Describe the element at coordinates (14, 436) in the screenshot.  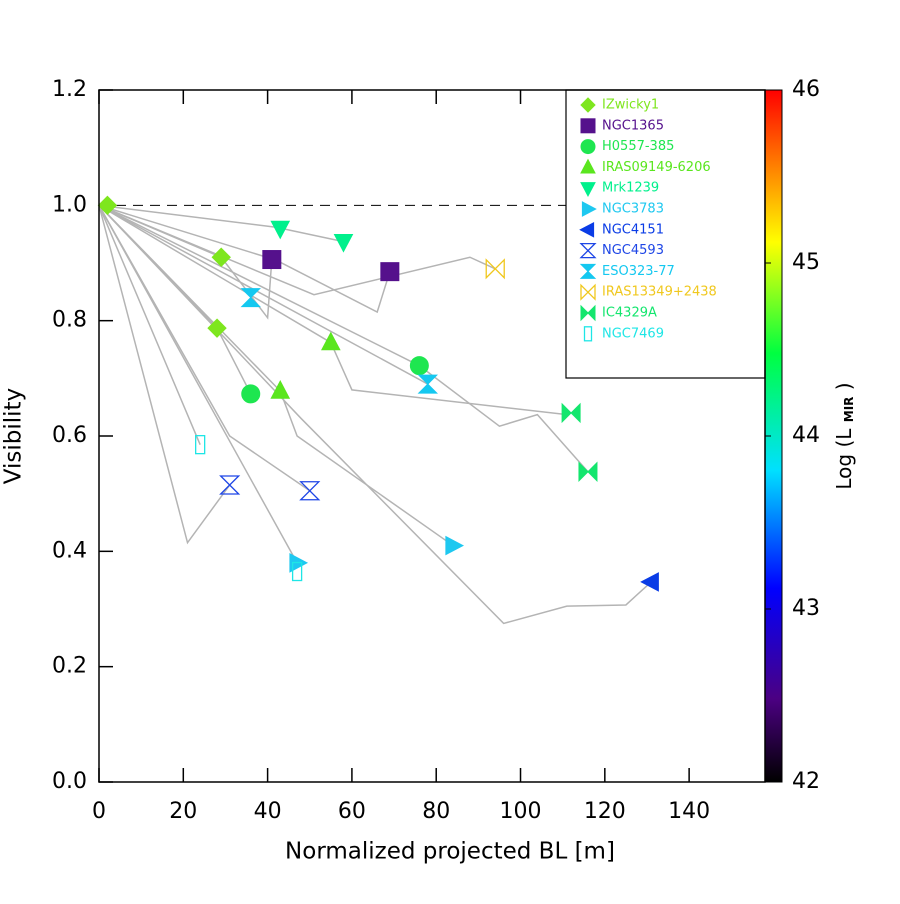
I see `y-axis-label: Visibility` at that location.